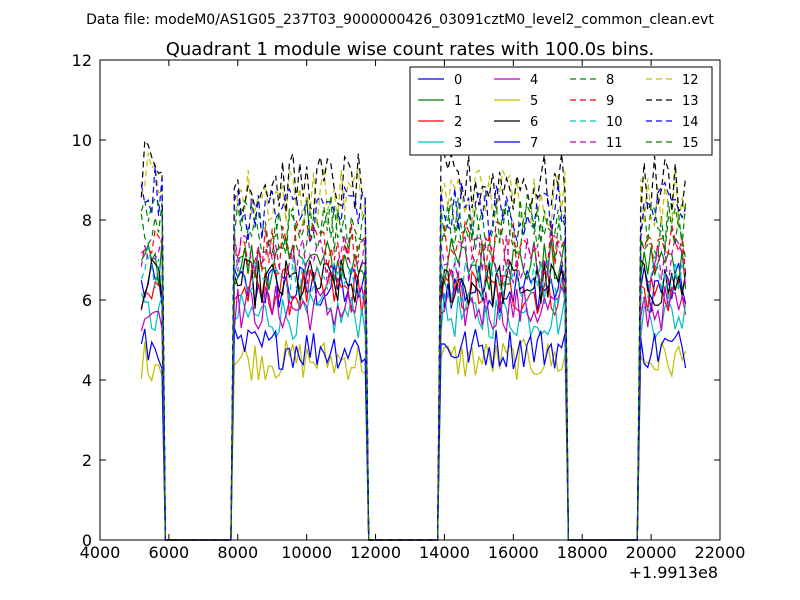 The image size is (800, 600). I want to click on legend-label-4: 4, so click(534, 80).